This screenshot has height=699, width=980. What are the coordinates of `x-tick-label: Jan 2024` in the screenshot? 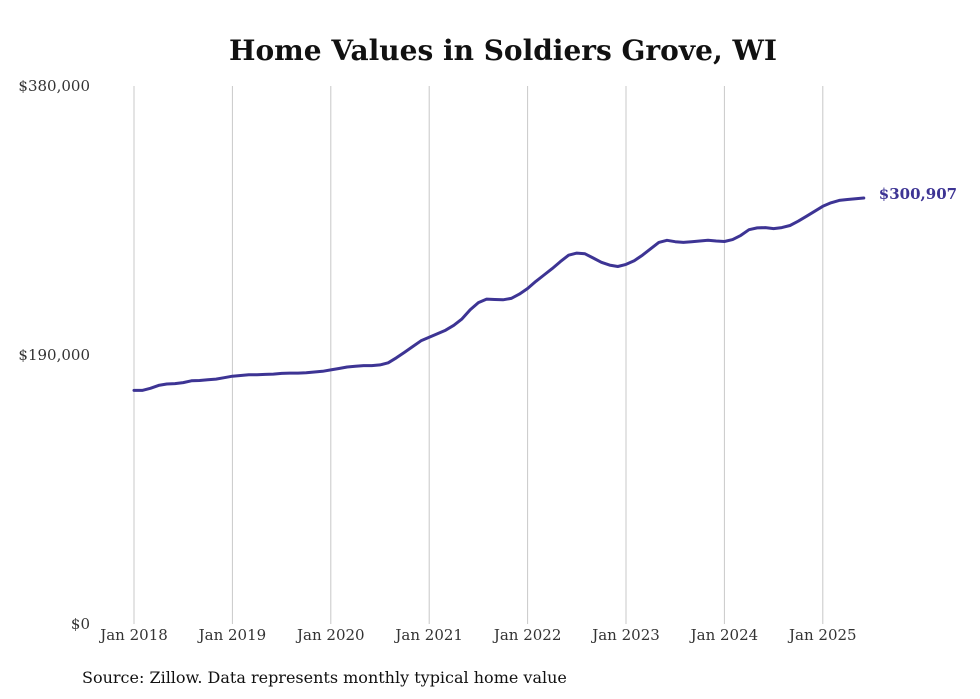 It's located at (724, 635).